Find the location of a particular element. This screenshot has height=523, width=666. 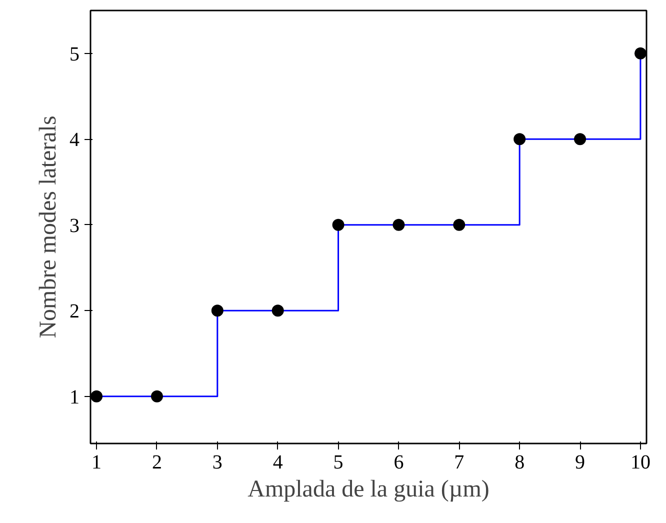

x-tick-label: 2 is located at coordinates (157, 463).